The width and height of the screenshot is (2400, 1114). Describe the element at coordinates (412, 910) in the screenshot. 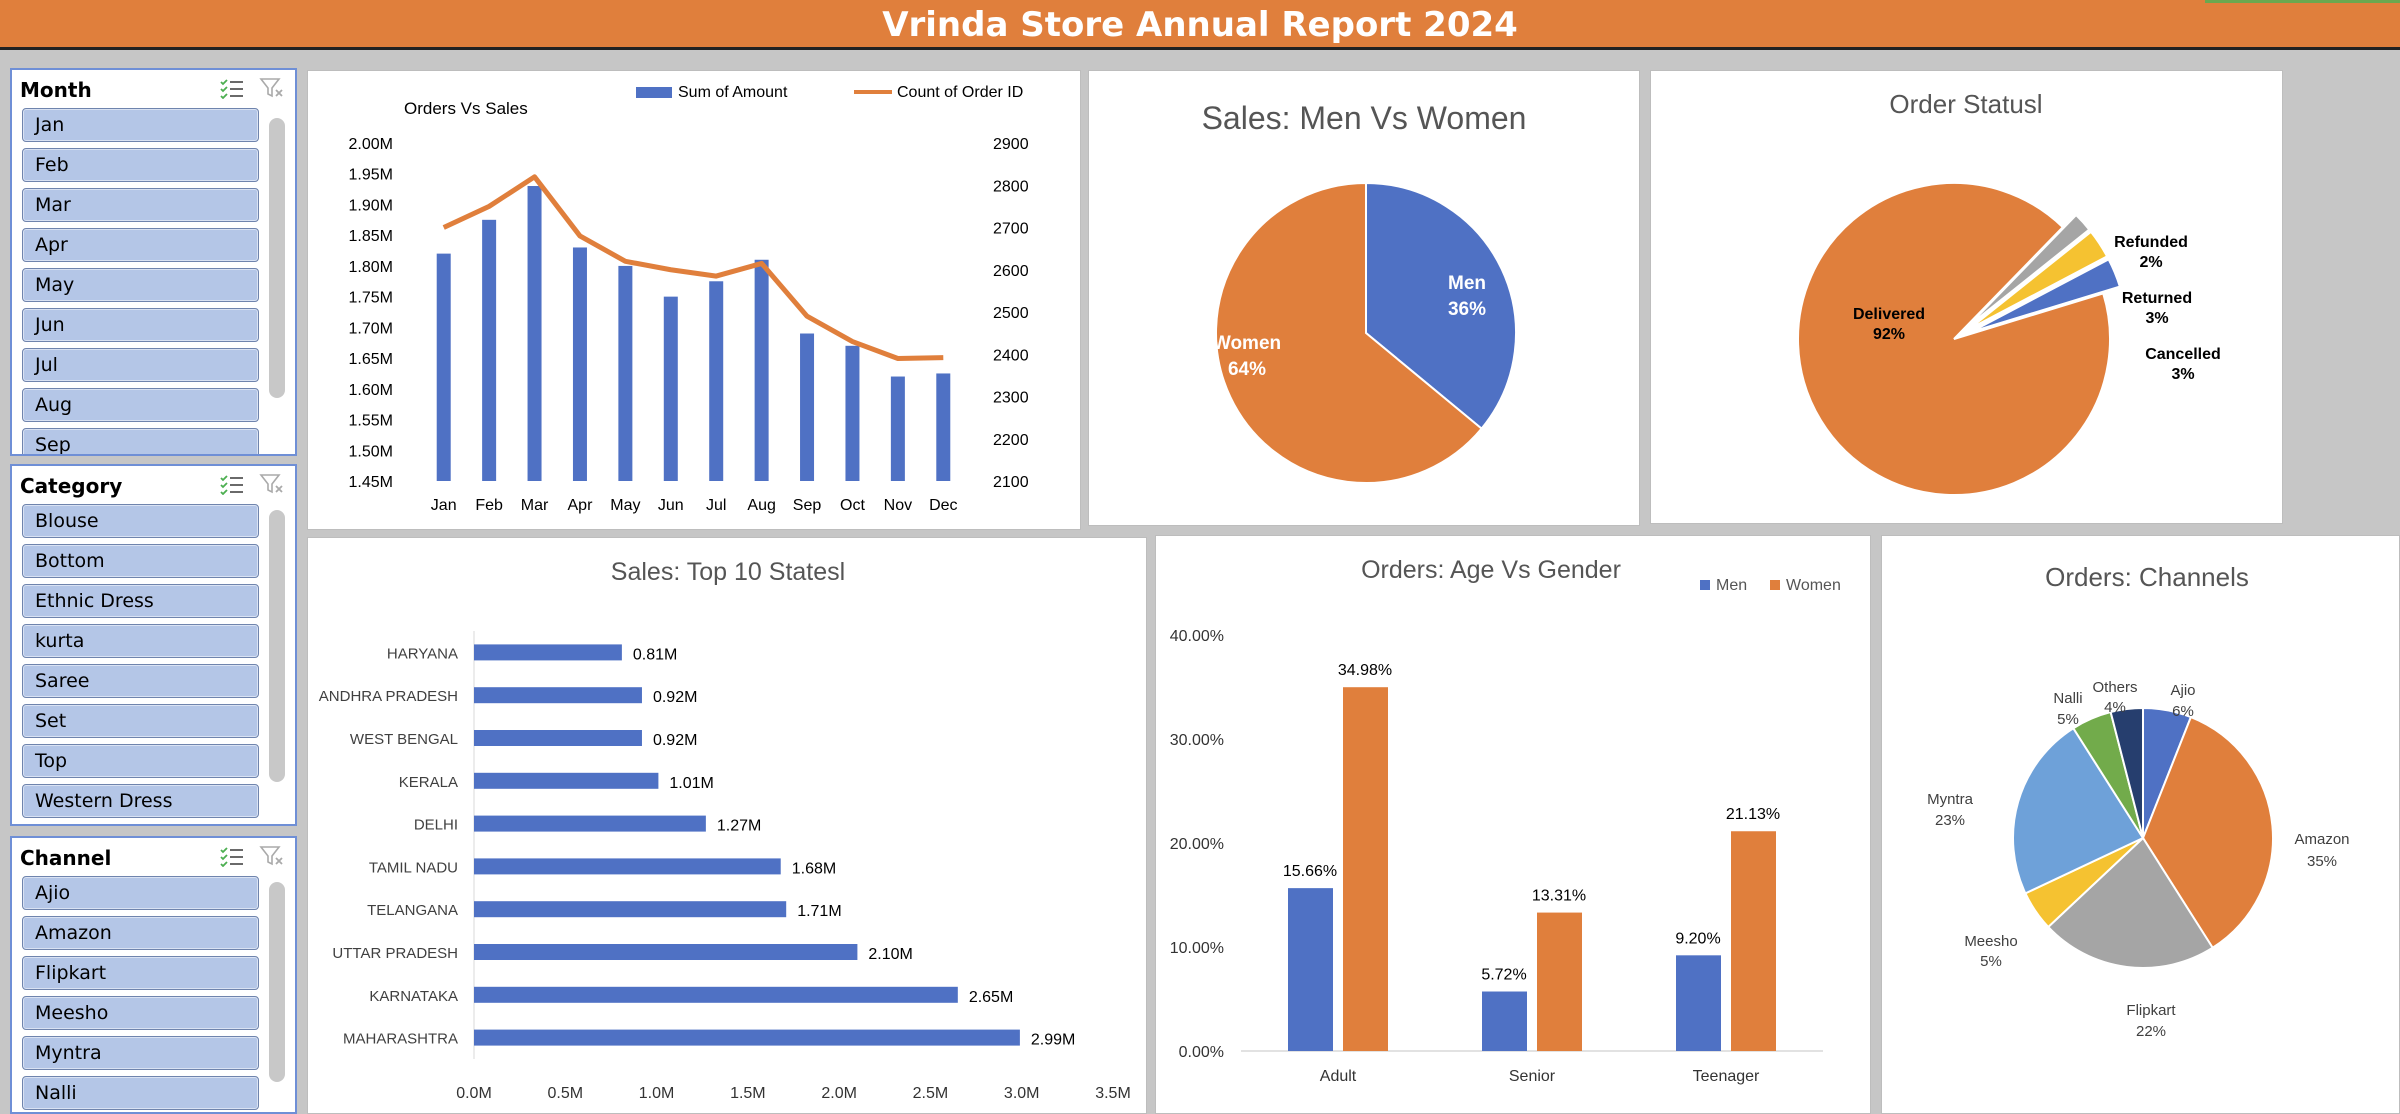

I see `y-tick: TELANGANA` at that location.